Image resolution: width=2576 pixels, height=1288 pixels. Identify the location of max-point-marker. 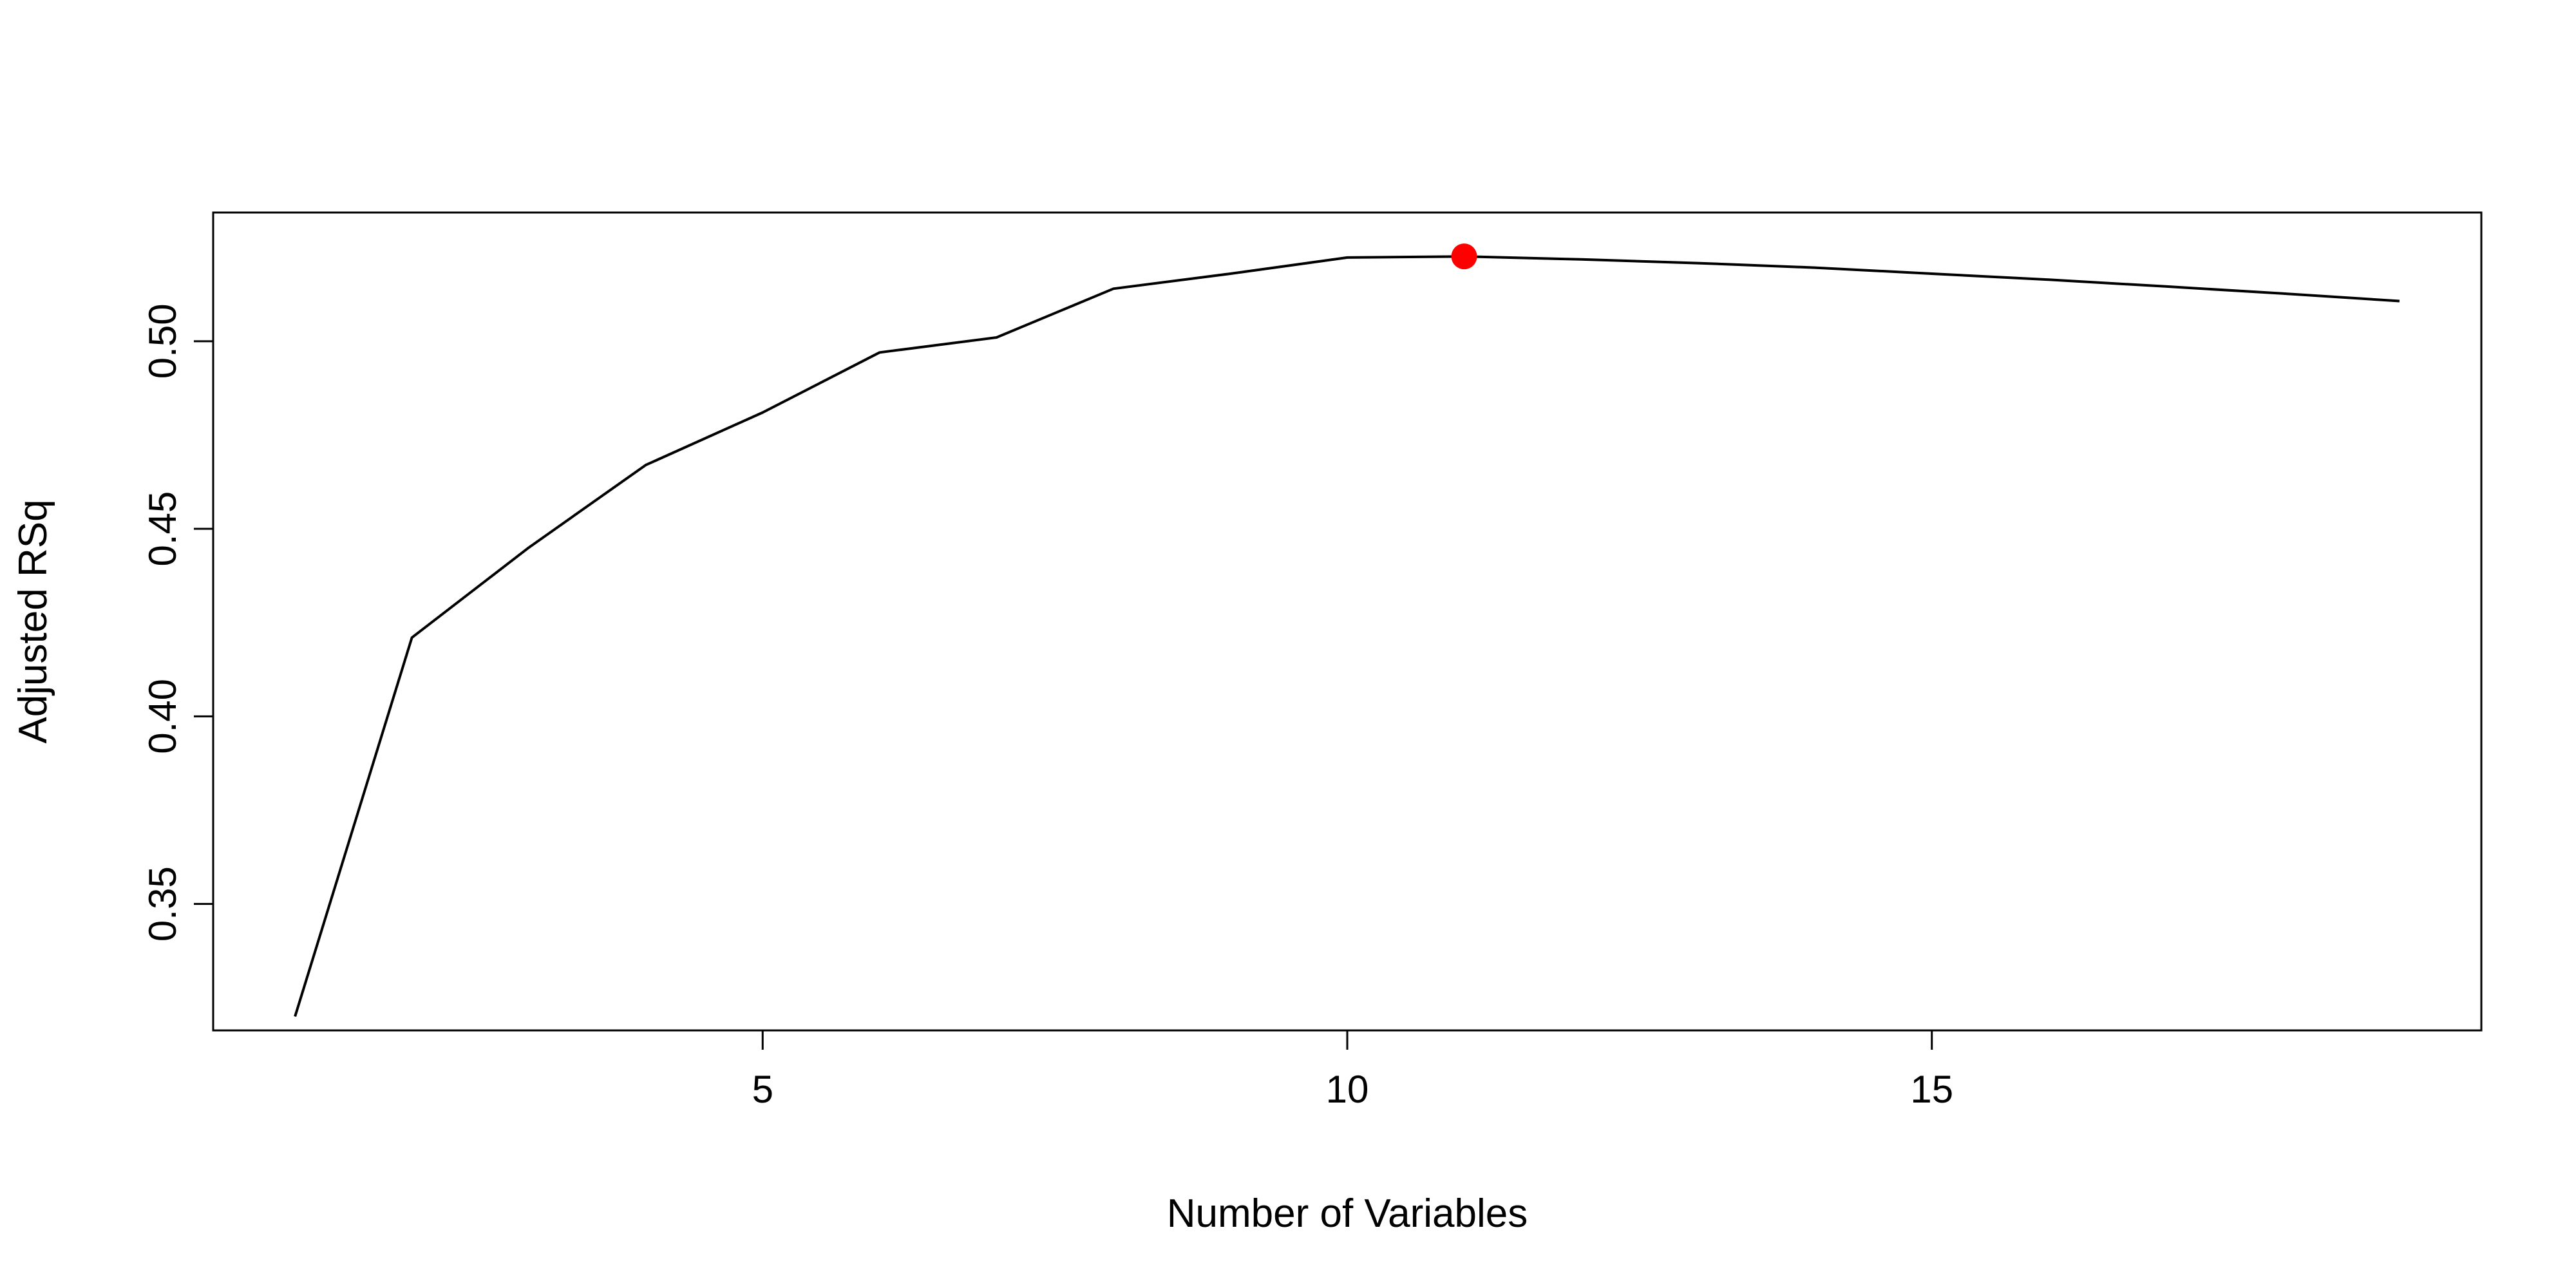
(1464, 256).